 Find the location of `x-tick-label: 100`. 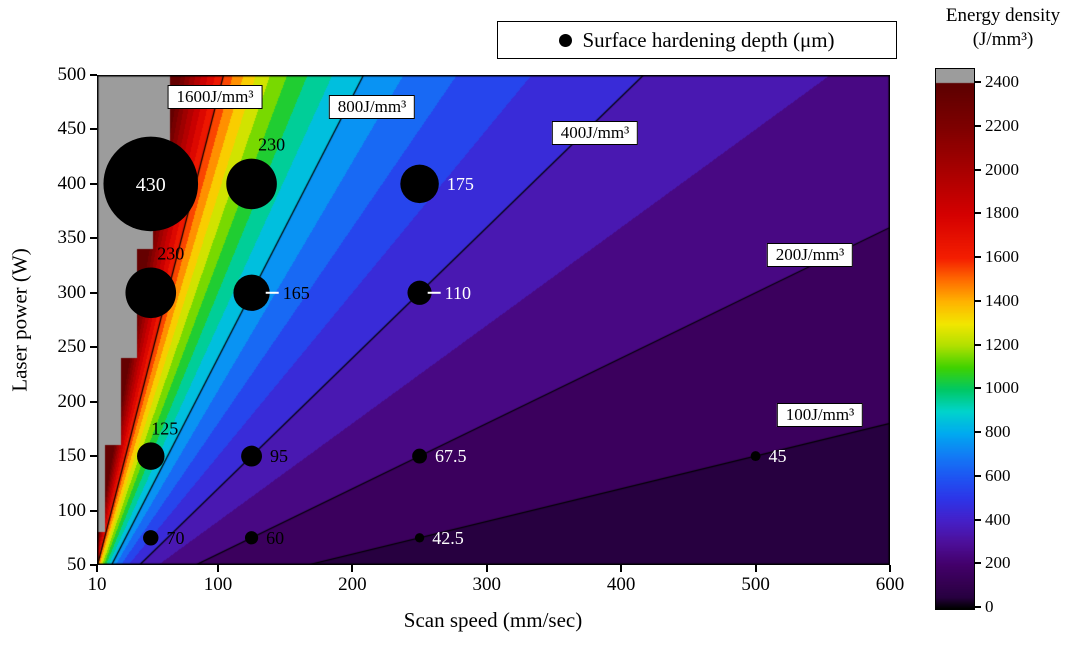

x-tick-label: 100 is located at coordinates (218, 584).